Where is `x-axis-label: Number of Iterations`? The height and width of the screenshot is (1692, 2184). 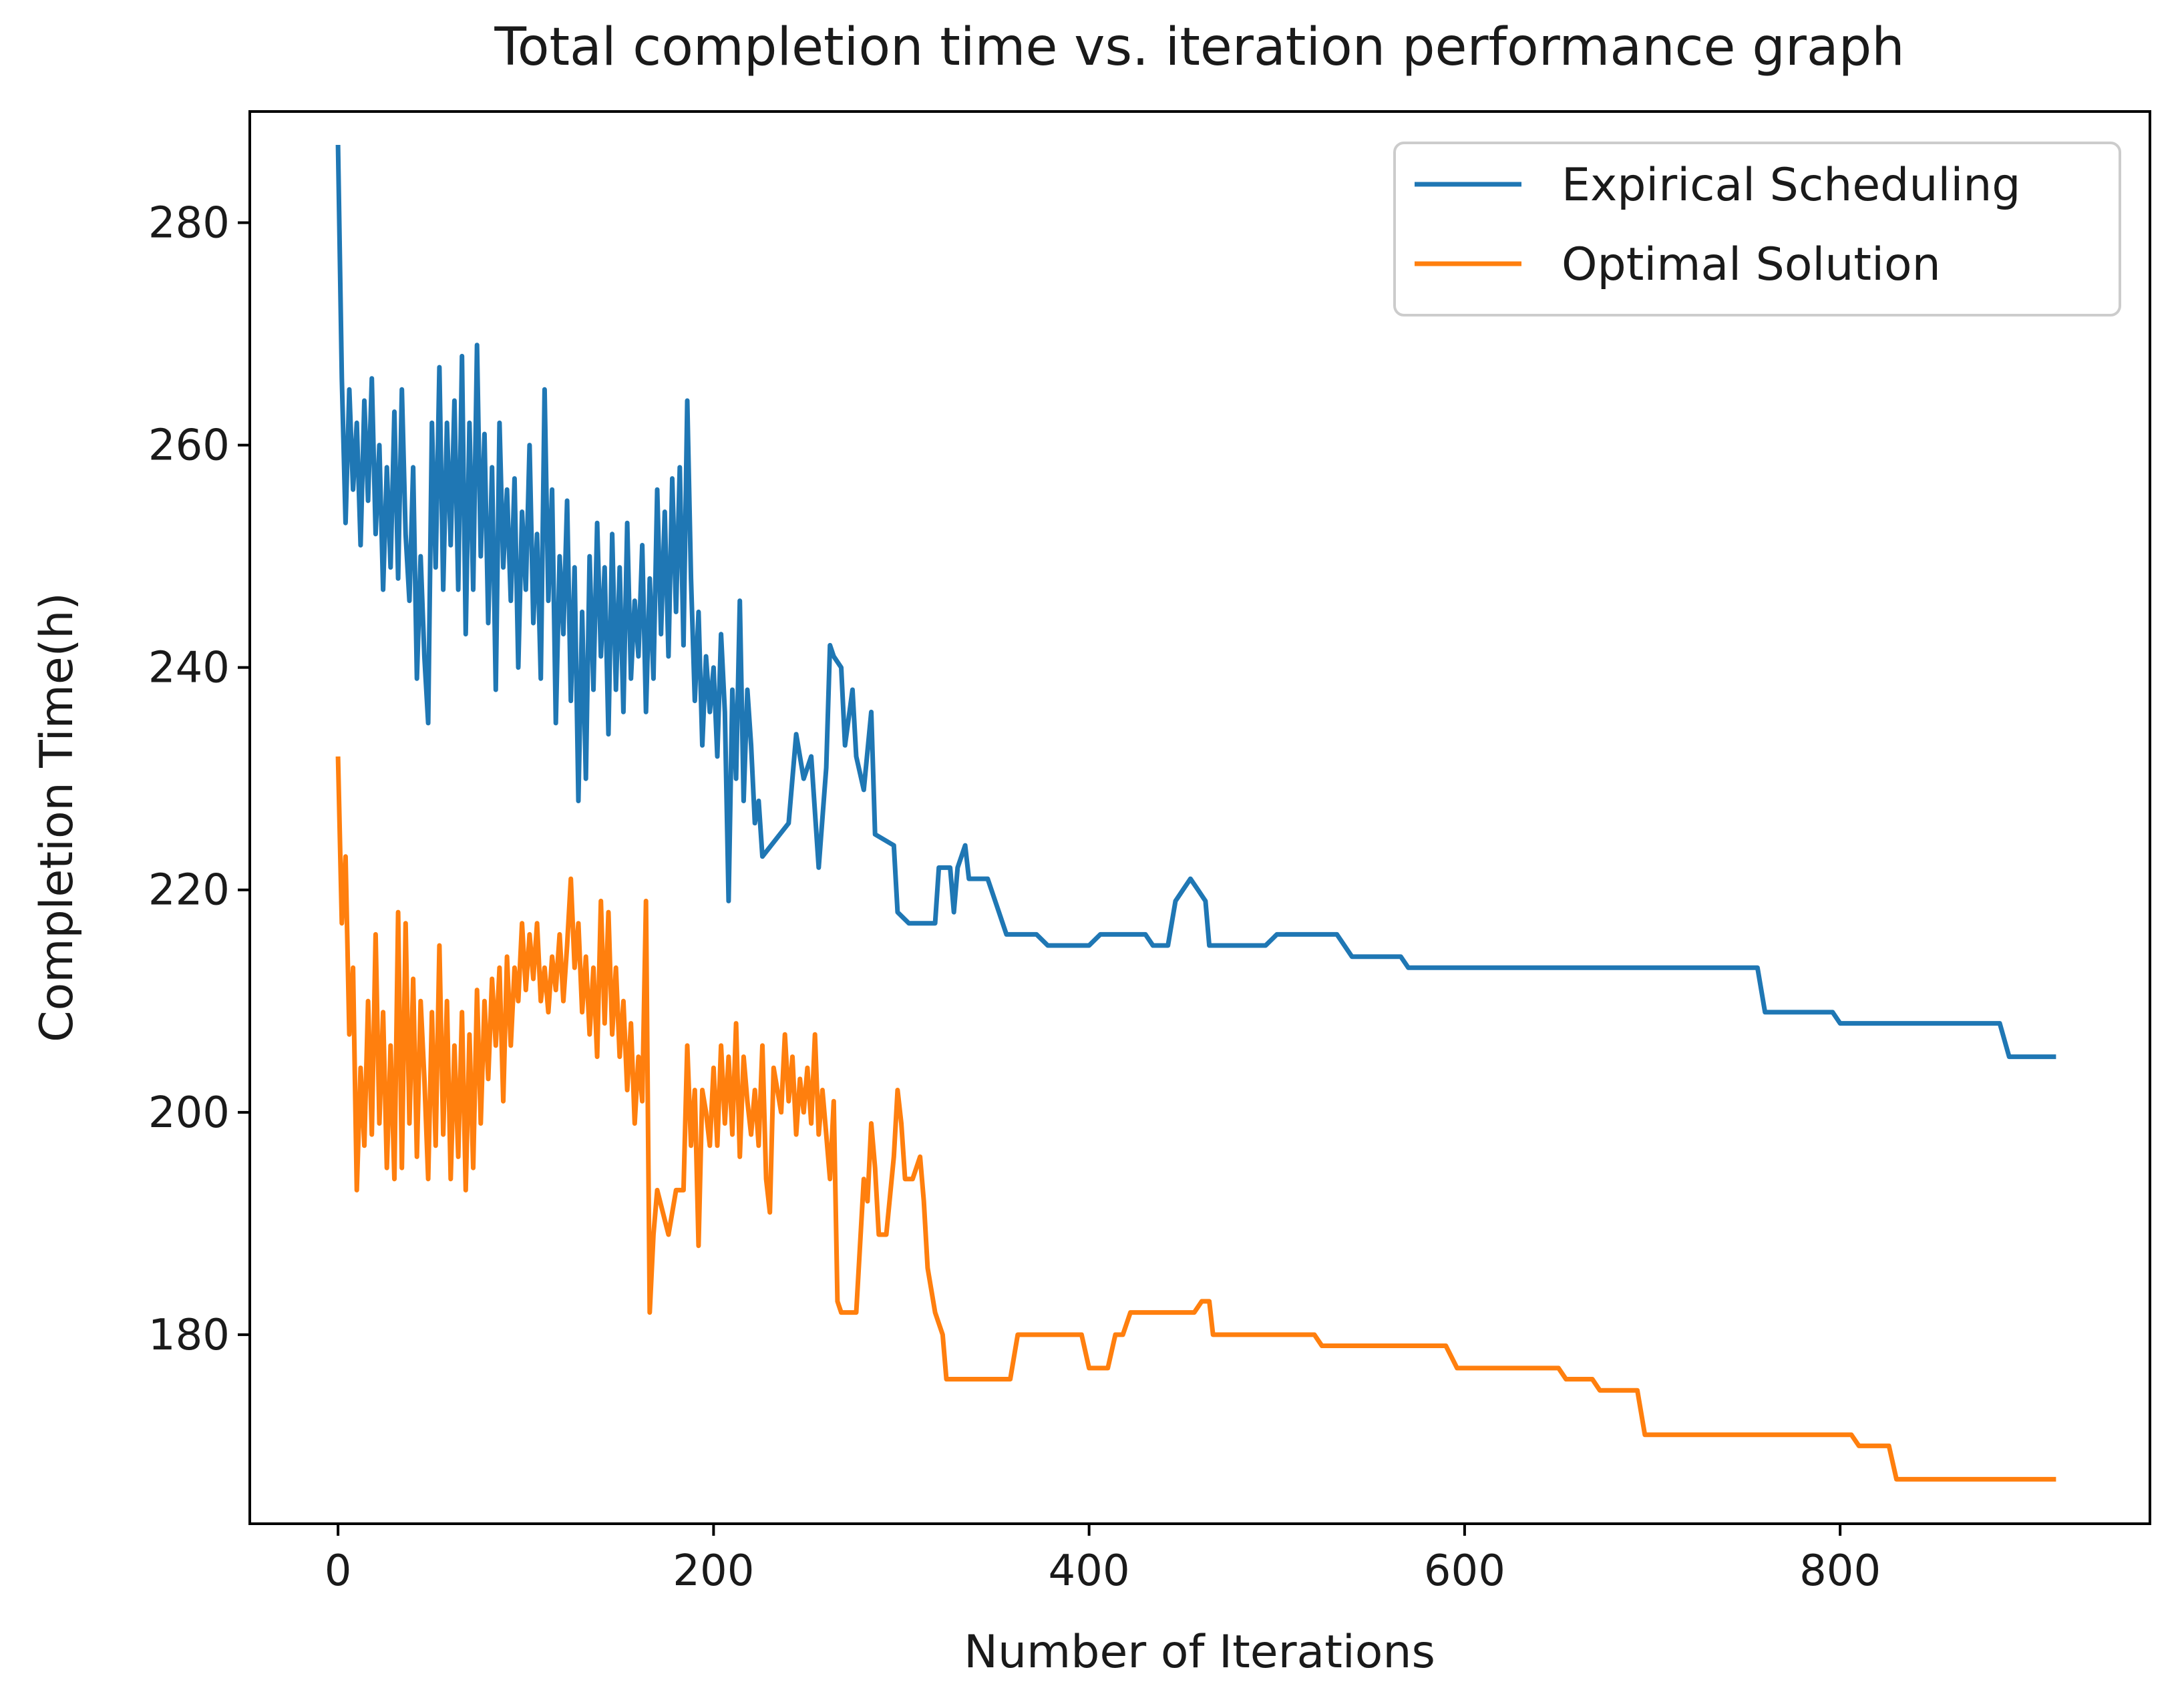 x-axis-label: Number of Iterations is located at coordinates (1199, 1653).